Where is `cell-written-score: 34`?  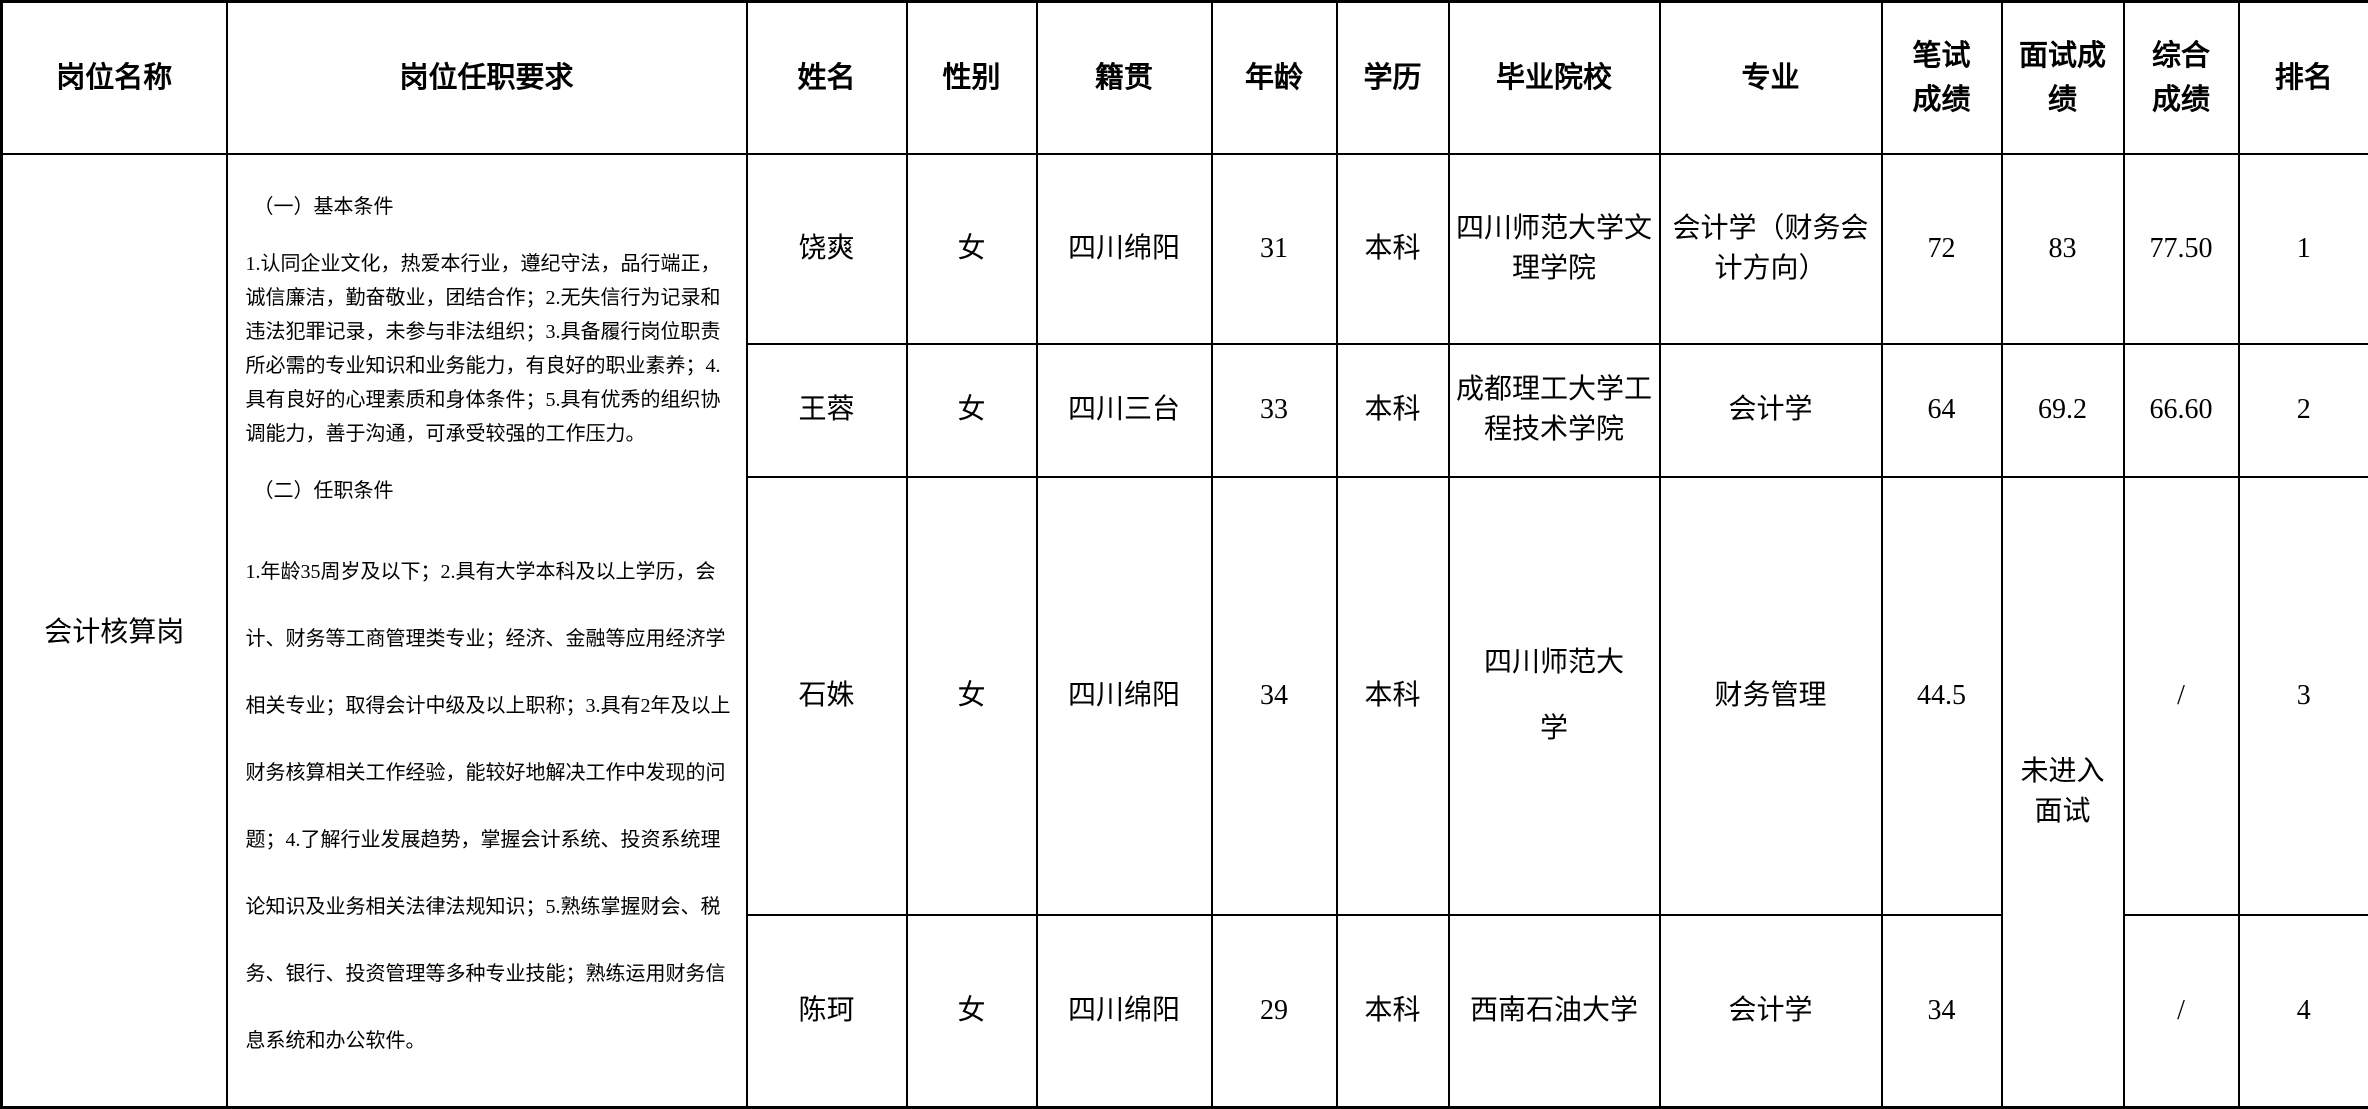
cell-written-score: 34 is located at coordinates (1942, 1011).